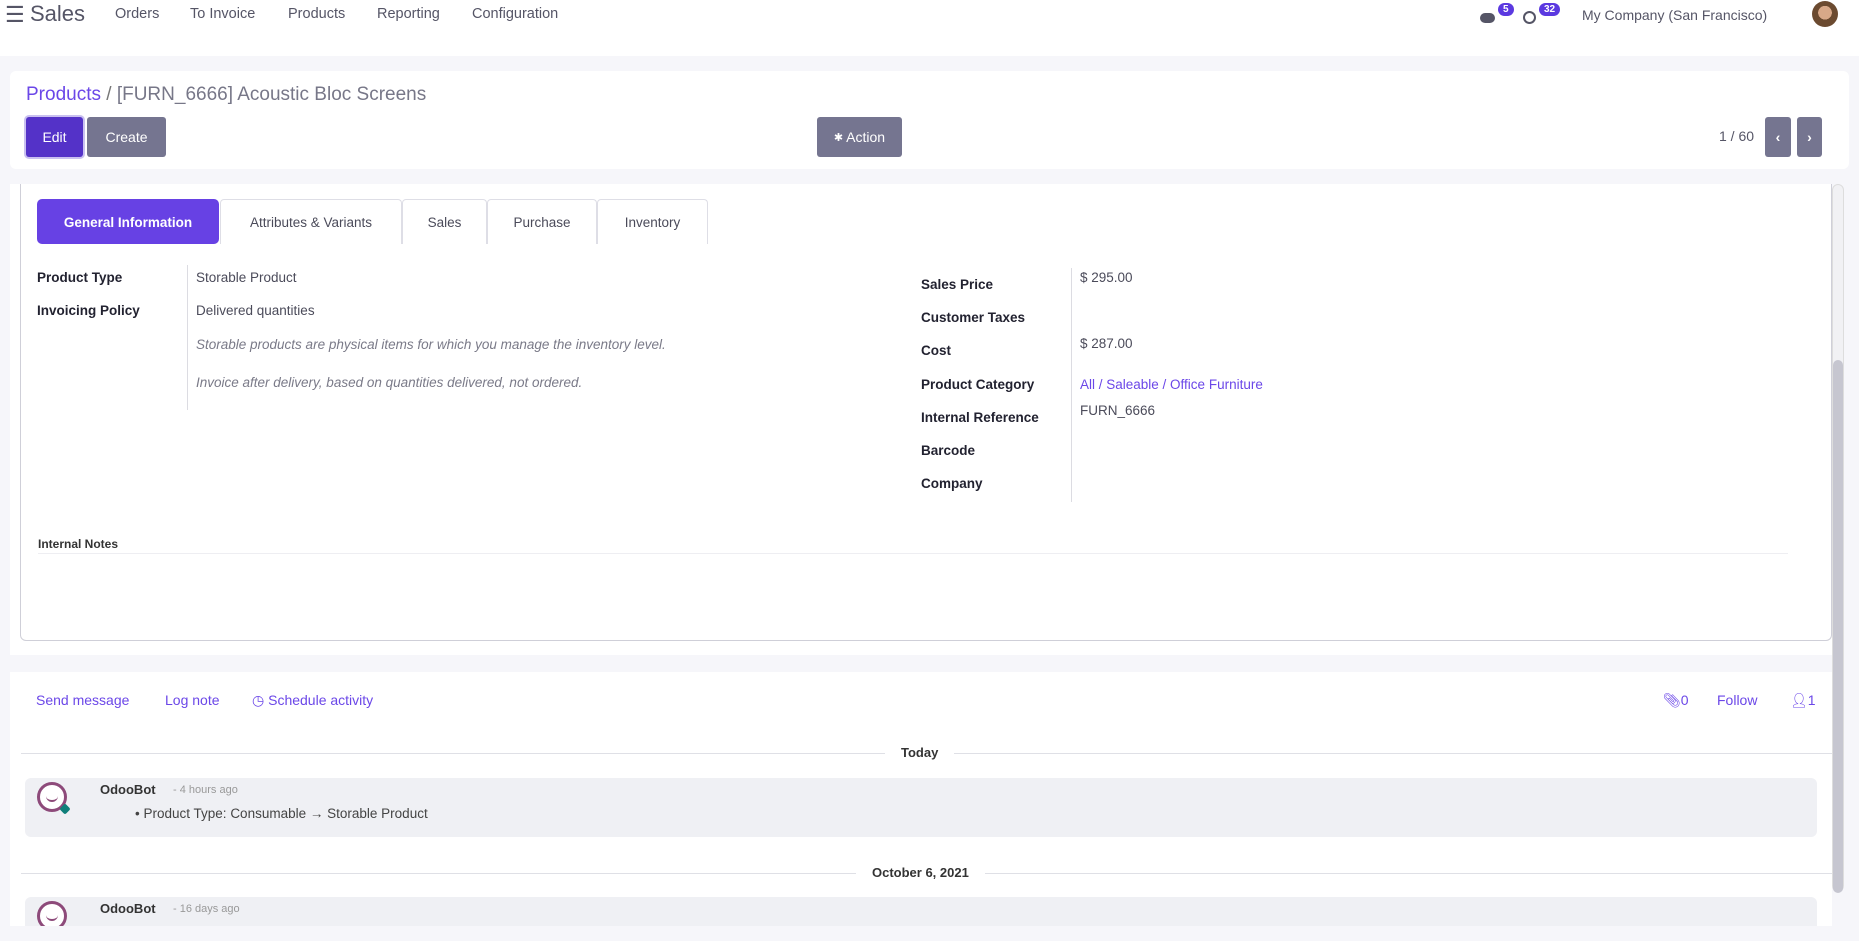 The width and height of the screenshot is (1859, 941). Describe the element at coordinates (913, 553) in the screenshot. I see `internal-notes-field` at that location.